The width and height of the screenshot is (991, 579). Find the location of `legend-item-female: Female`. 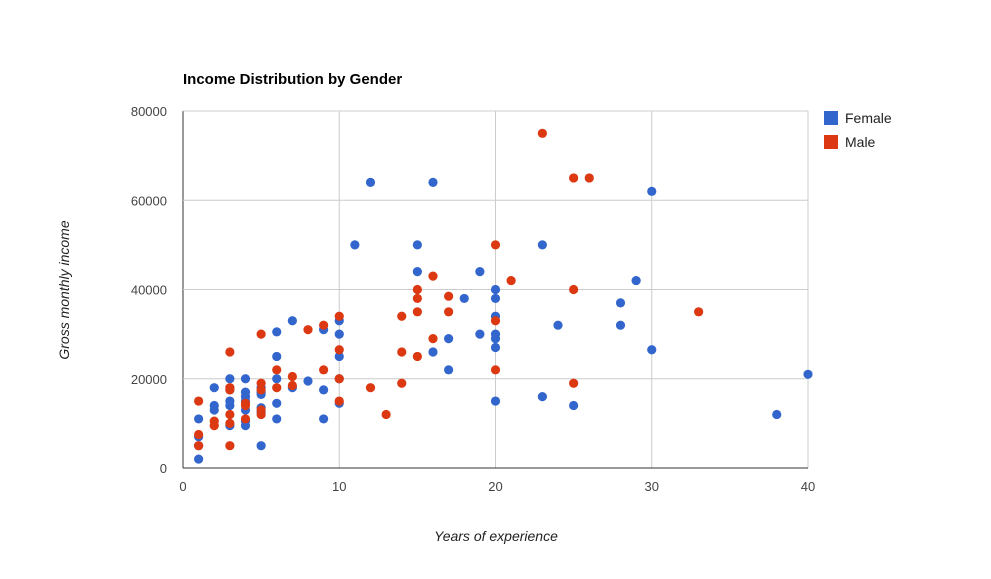

legend-item-female: Female is located at coordinates (858, 118).